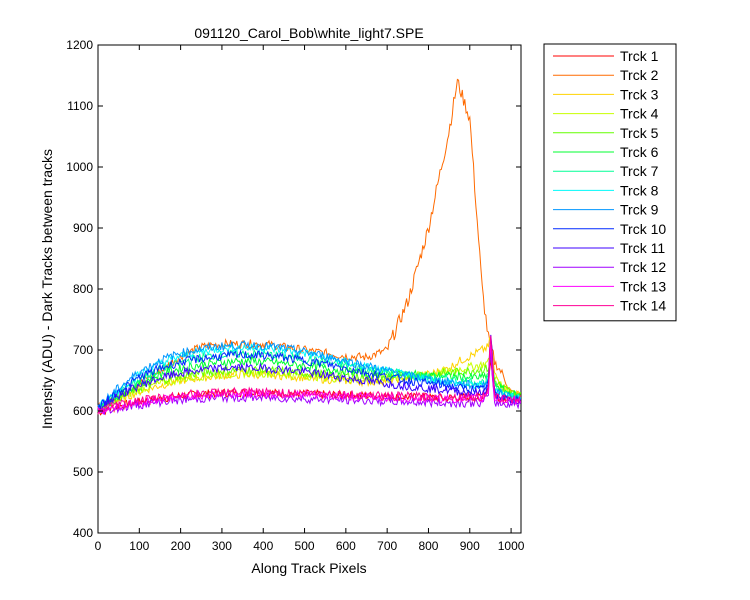 The height and width of the screenshot is (600, 750). I want to click on y-tick-label: 500, so click(83, 472).